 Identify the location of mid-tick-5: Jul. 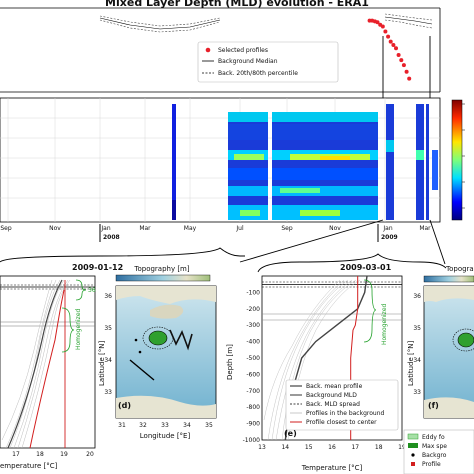
(239, 228).